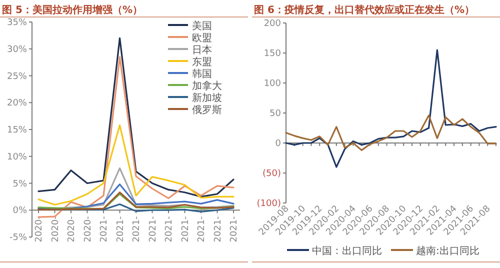 This screenshot has height=268, width=500. What do you see at coordinates (276, 114) in the screenshot?
I see `y-tick-label: 50` at bounding box center [276, 114].